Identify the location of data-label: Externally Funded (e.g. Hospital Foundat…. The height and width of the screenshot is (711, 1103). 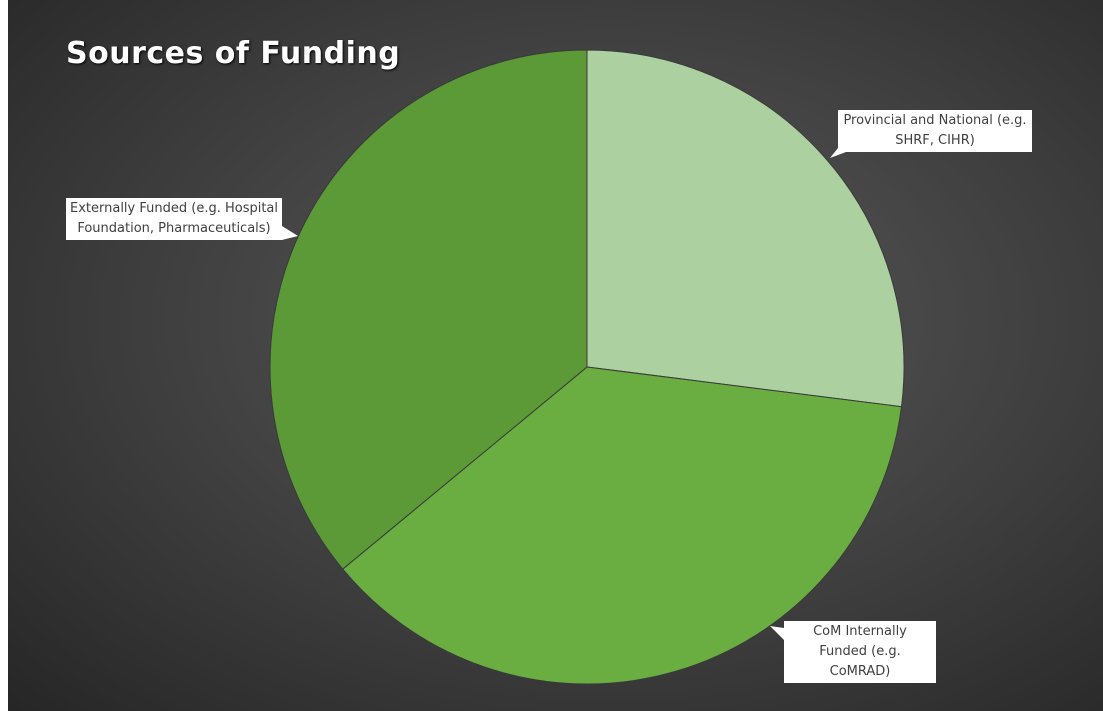
(174, 219).